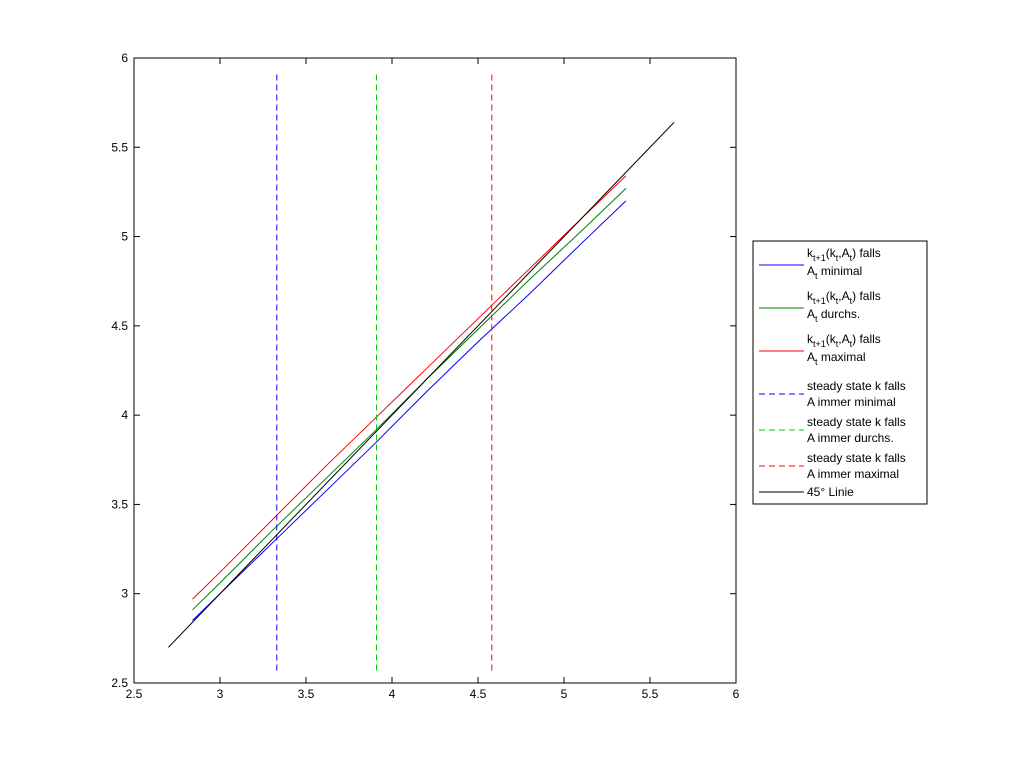 This screenshot has height=768, width=1025. What do you see at coordinates (830, 492) in the screenshot?
I see `legend-label: 45° Linie` at bounding box center [830, 492].